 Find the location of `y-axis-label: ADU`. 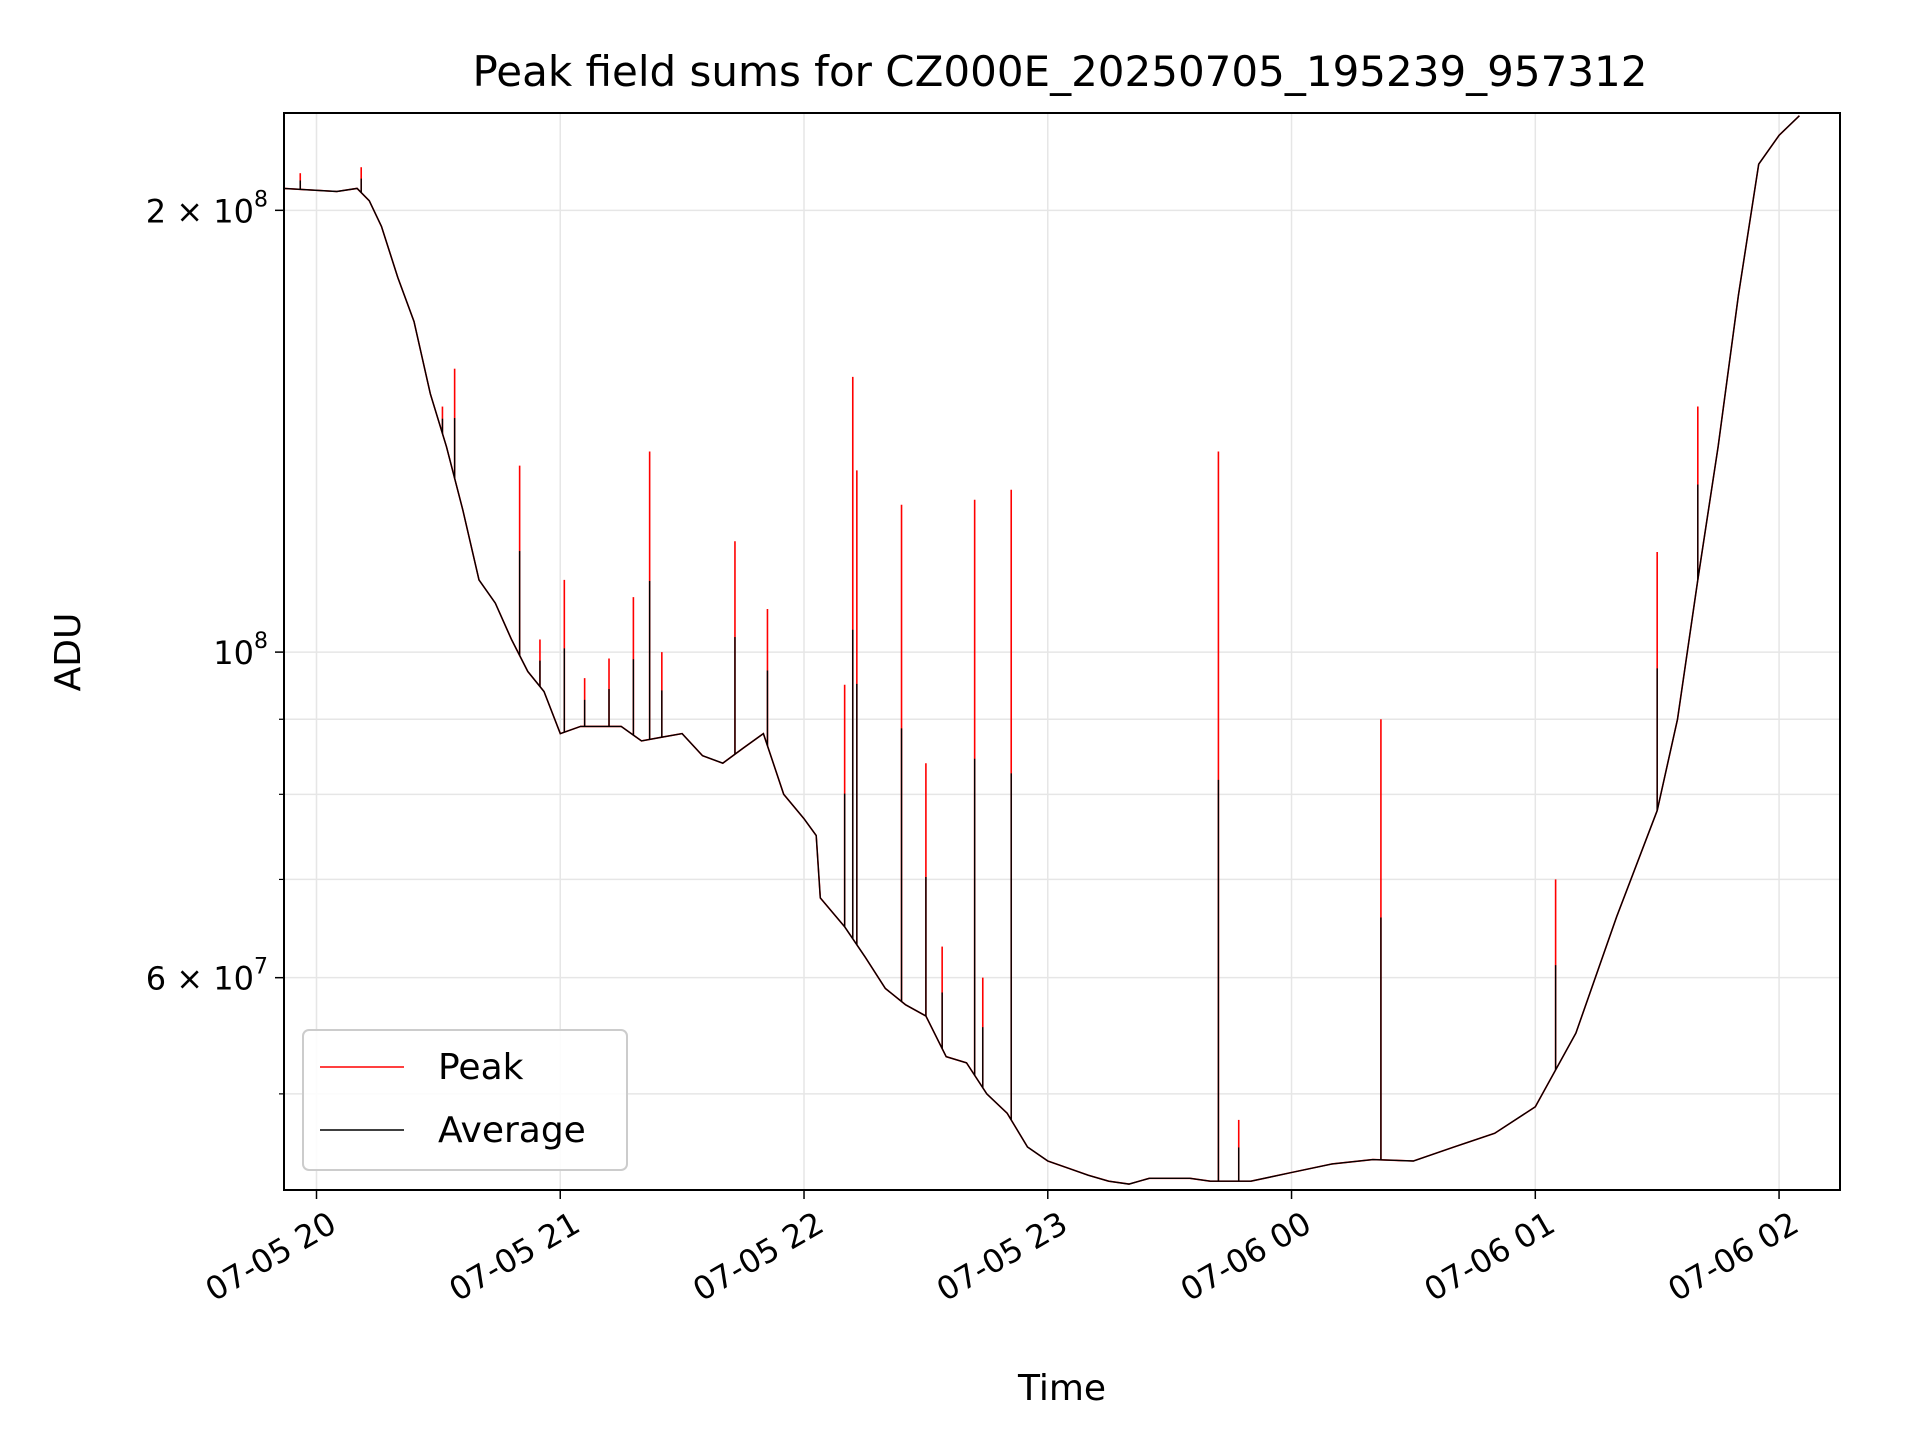

y-axis-label: ADU is located at coordinates (68, 652).